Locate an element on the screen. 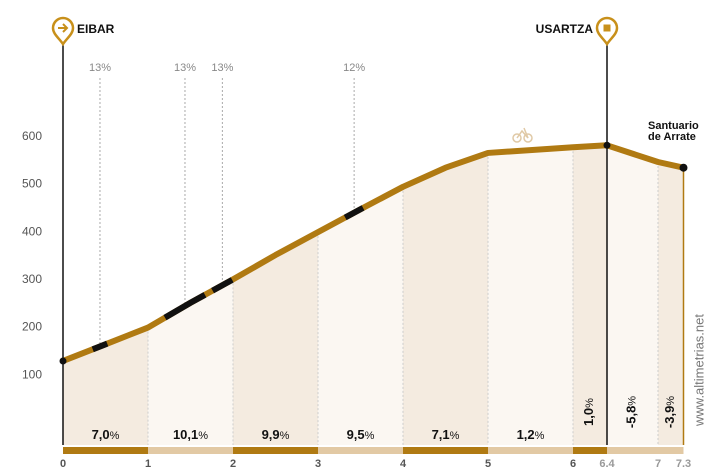 This screenshot has width=706, height=472. grade-label: 10,1% is located at coordinates (190, 434).